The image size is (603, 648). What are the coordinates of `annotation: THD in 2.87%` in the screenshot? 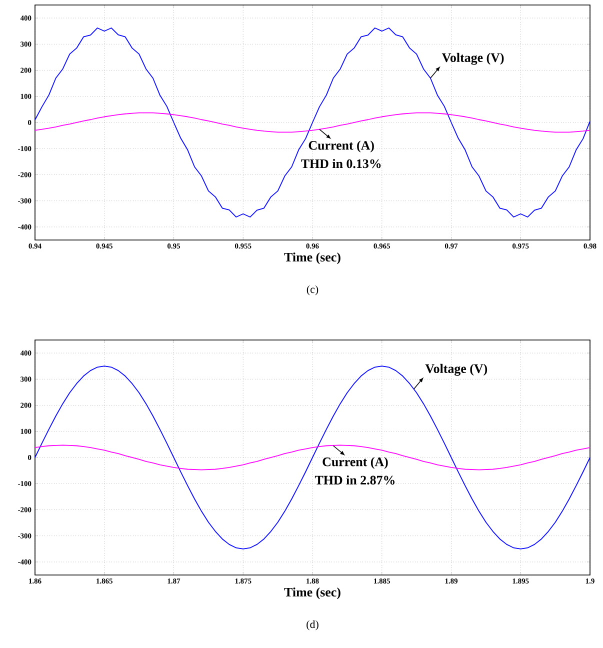 It's located at (354, 480).